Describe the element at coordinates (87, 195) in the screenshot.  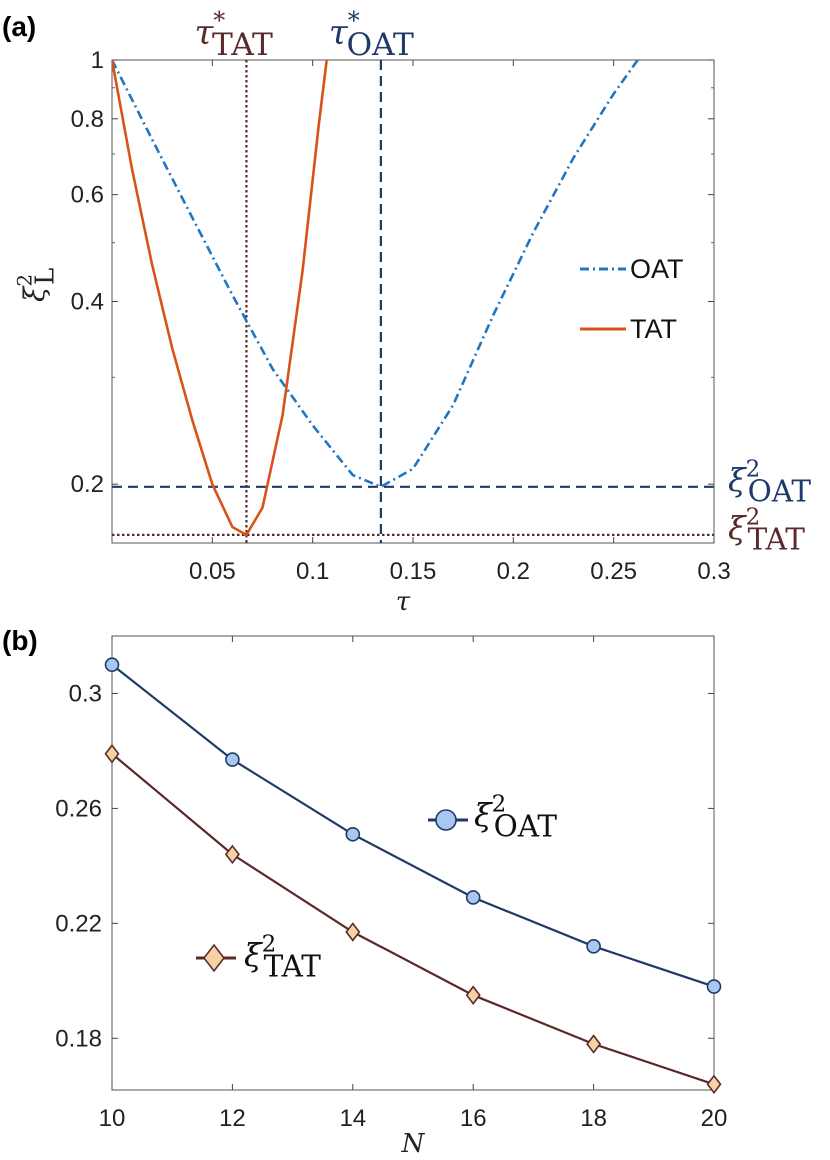
I see `panel-a-ytick-label: 0.6` at that location.